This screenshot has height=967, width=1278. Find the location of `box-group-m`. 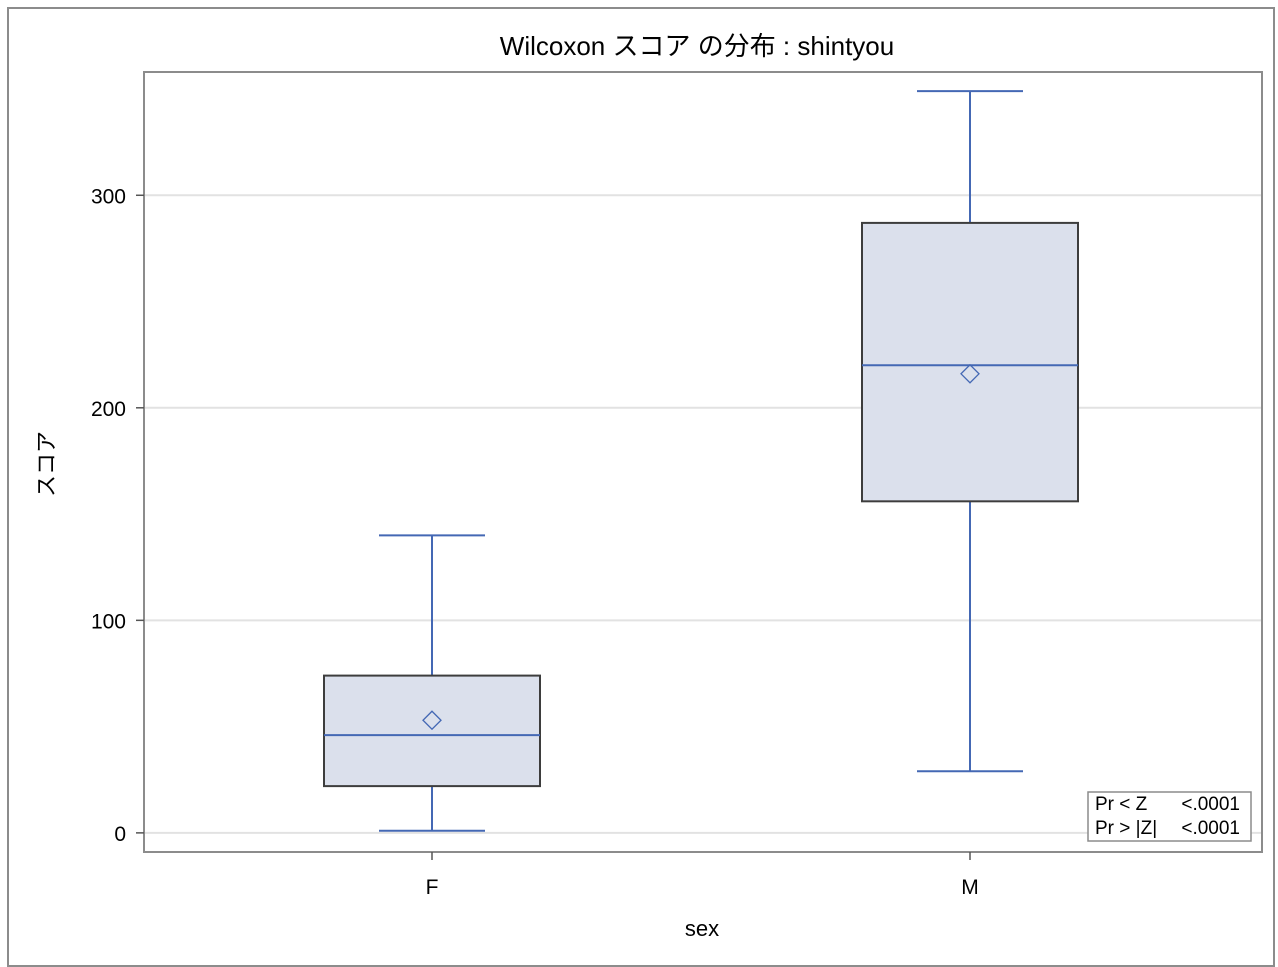

box-group-m is located at coordinates (970, 431).